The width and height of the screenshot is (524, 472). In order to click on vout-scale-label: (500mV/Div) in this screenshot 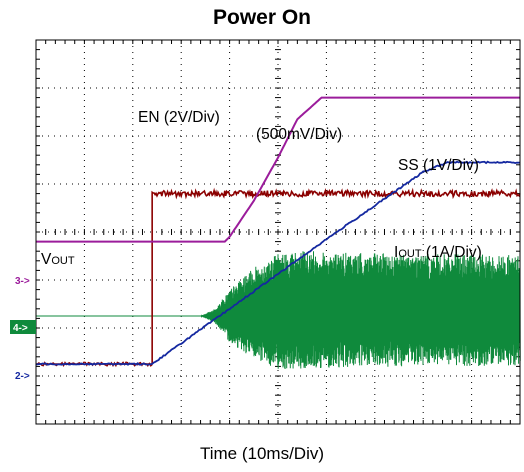, I will do `click(299, 134)`.